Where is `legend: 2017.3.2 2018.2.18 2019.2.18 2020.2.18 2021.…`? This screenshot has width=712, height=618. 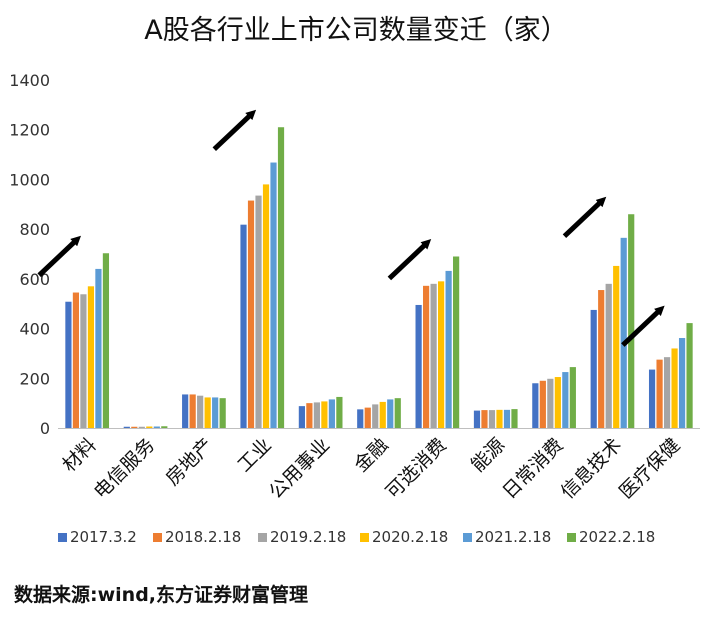 legend: 2017.3.2 2018.2.18 2019.2.18 2020.2.18 2021.… is located at coordinates (356, 537).